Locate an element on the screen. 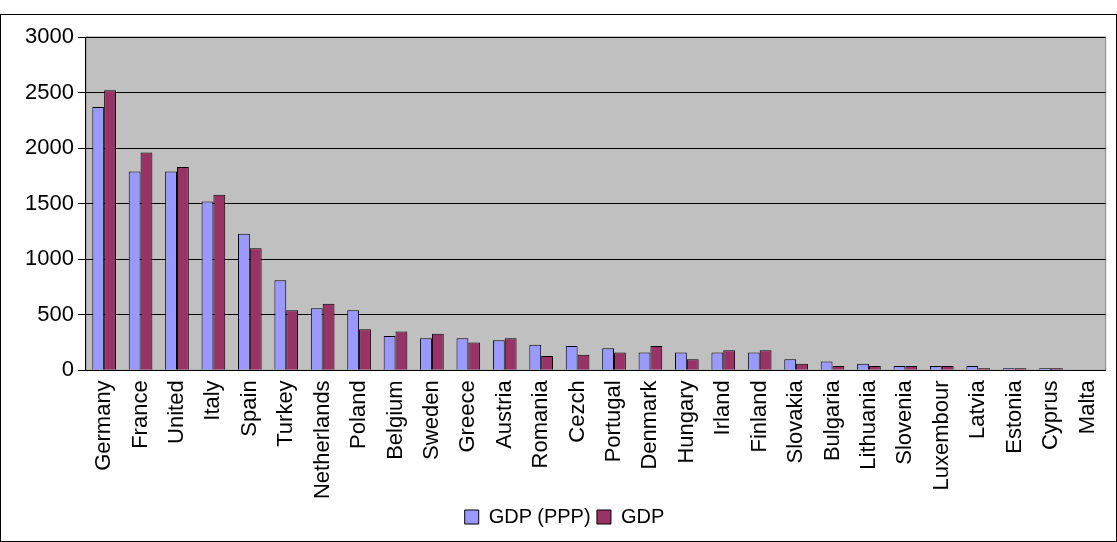  x-tick-label: Turkey is located at coordinates (285, 413).